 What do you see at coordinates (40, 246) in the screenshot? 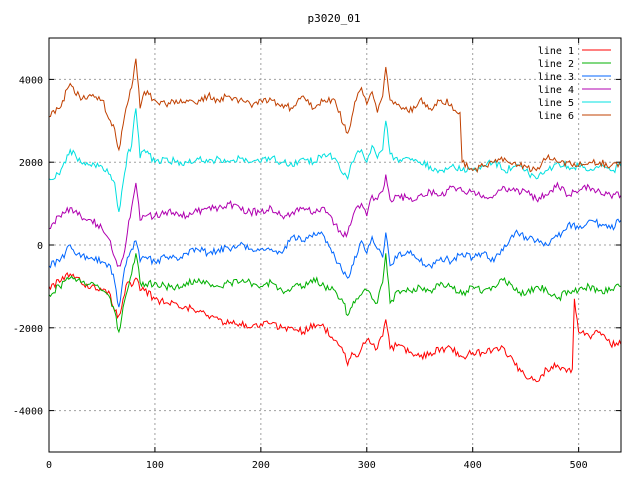
I see `y-tick-label: 0` at bounding box center [40, 246].